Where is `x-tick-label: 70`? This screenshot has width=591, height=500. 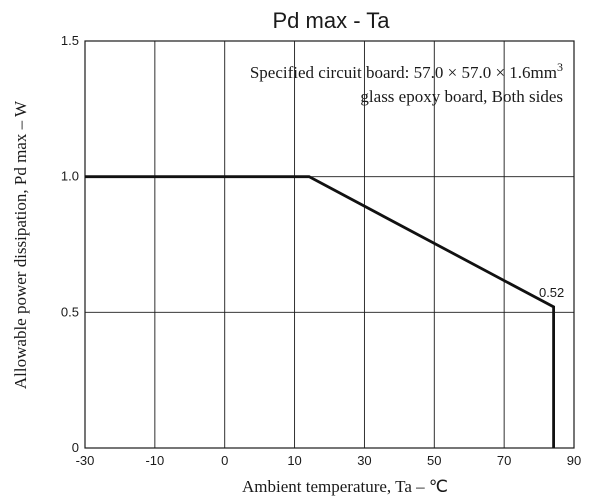 x-tick-label: 70 is located at coordinates (504, 460).